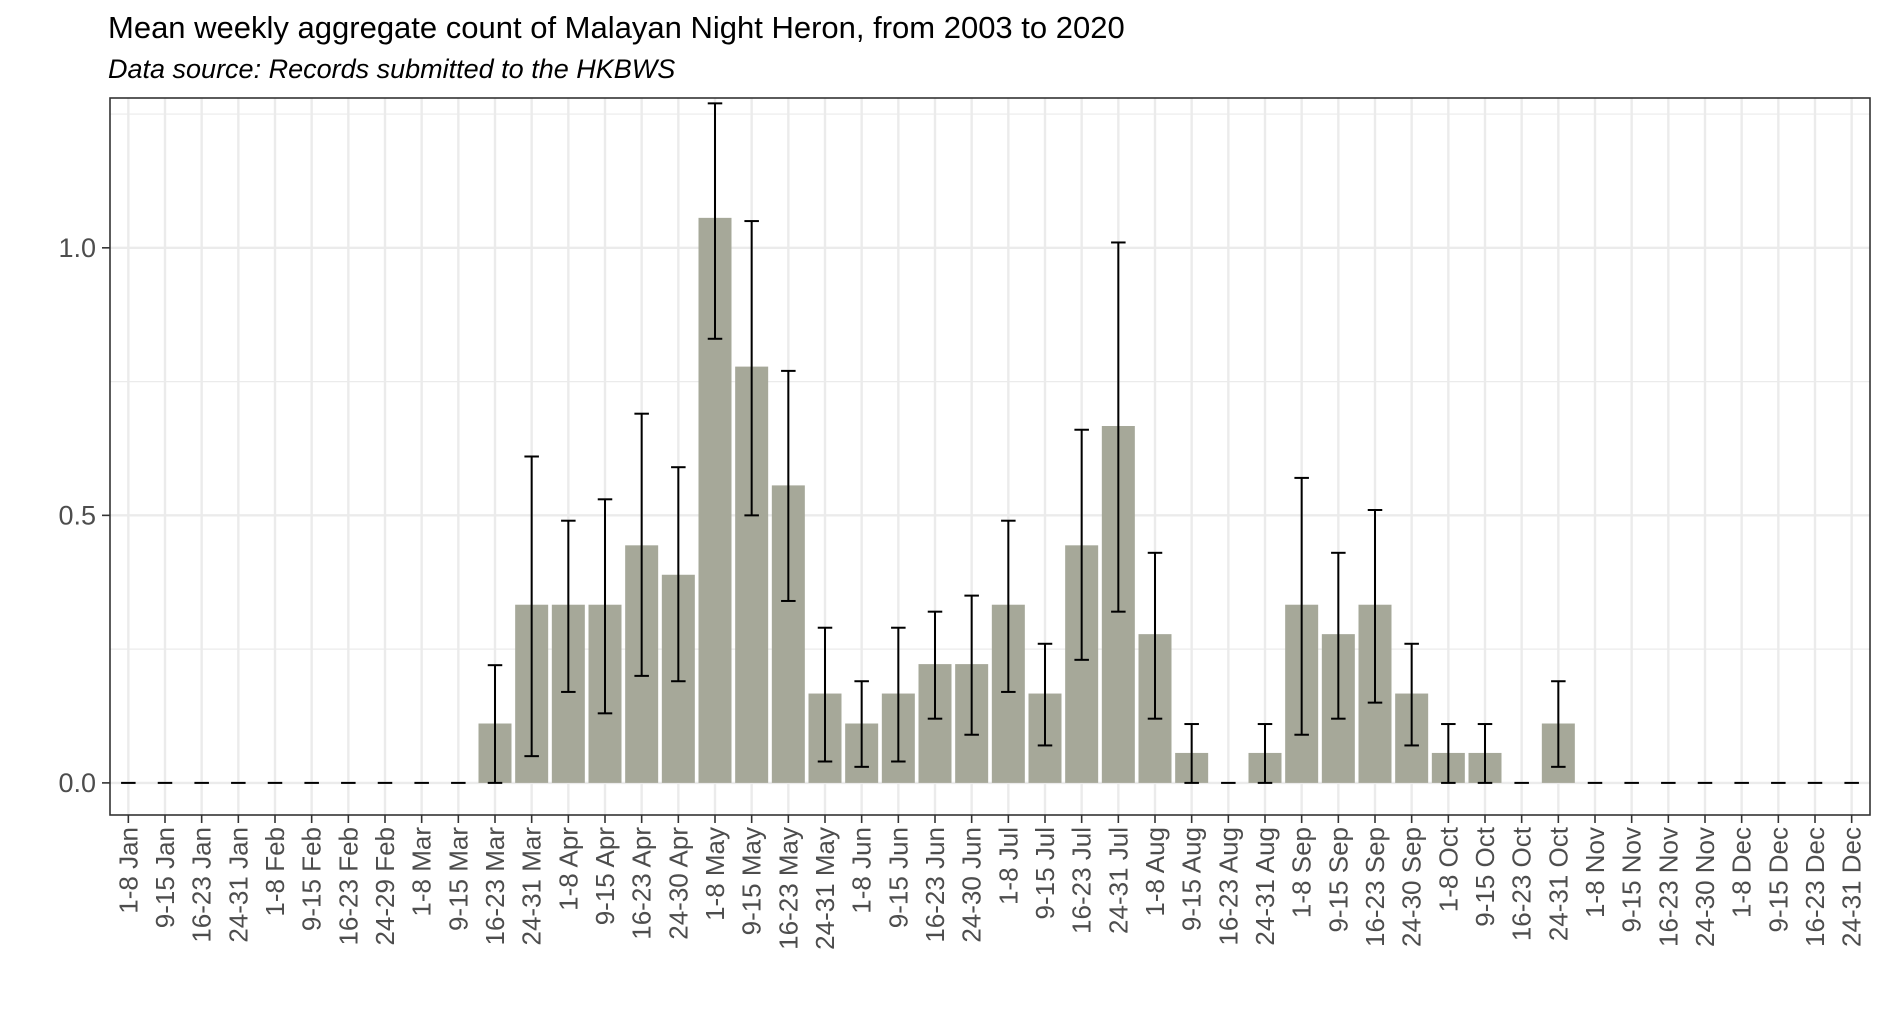 This screenshot has height=1026, width=1880. What do you see at coordinates (1448, 869) in the screenshot?
I see `x-tick-label: 1-8 Oct` at bounding box center [1448, 869].